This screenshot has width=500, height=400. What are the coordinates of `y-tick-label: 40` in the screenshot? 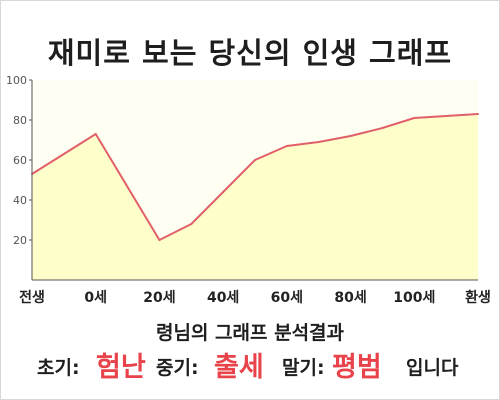 It's located at (20, 200).